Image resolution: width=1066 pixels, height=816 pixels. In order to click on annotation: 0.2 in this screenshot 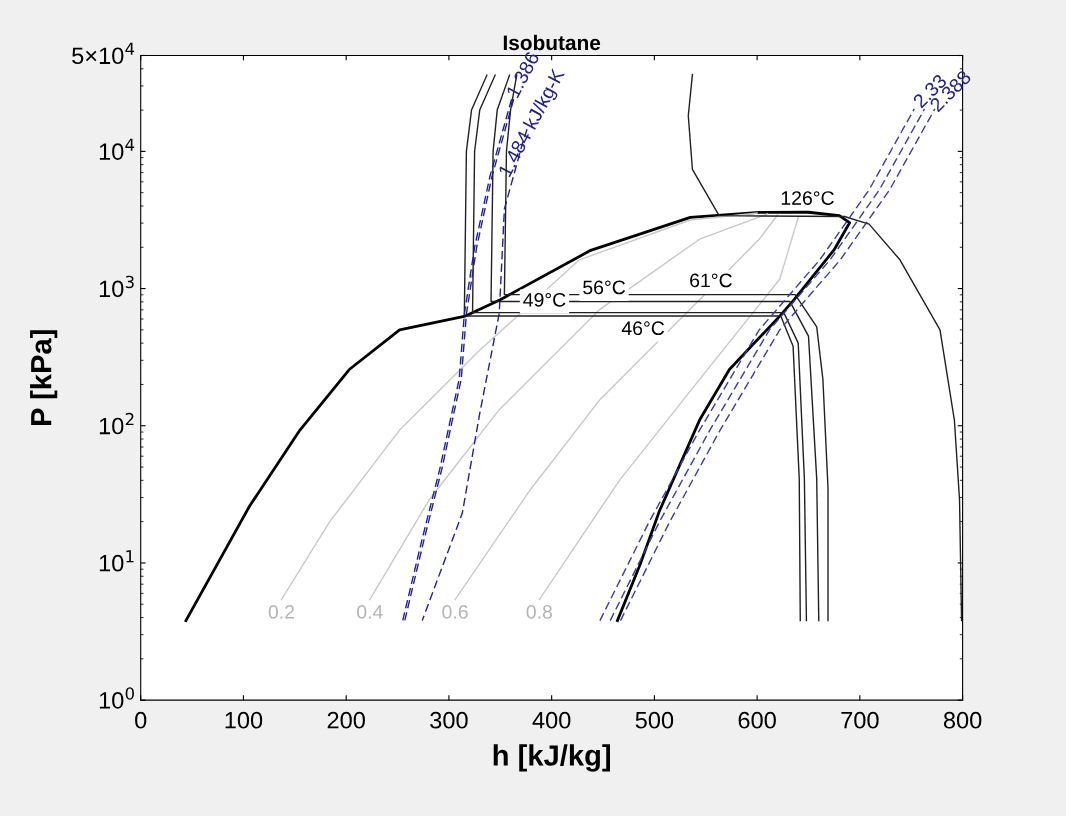, I will do `click(281, 611)`.